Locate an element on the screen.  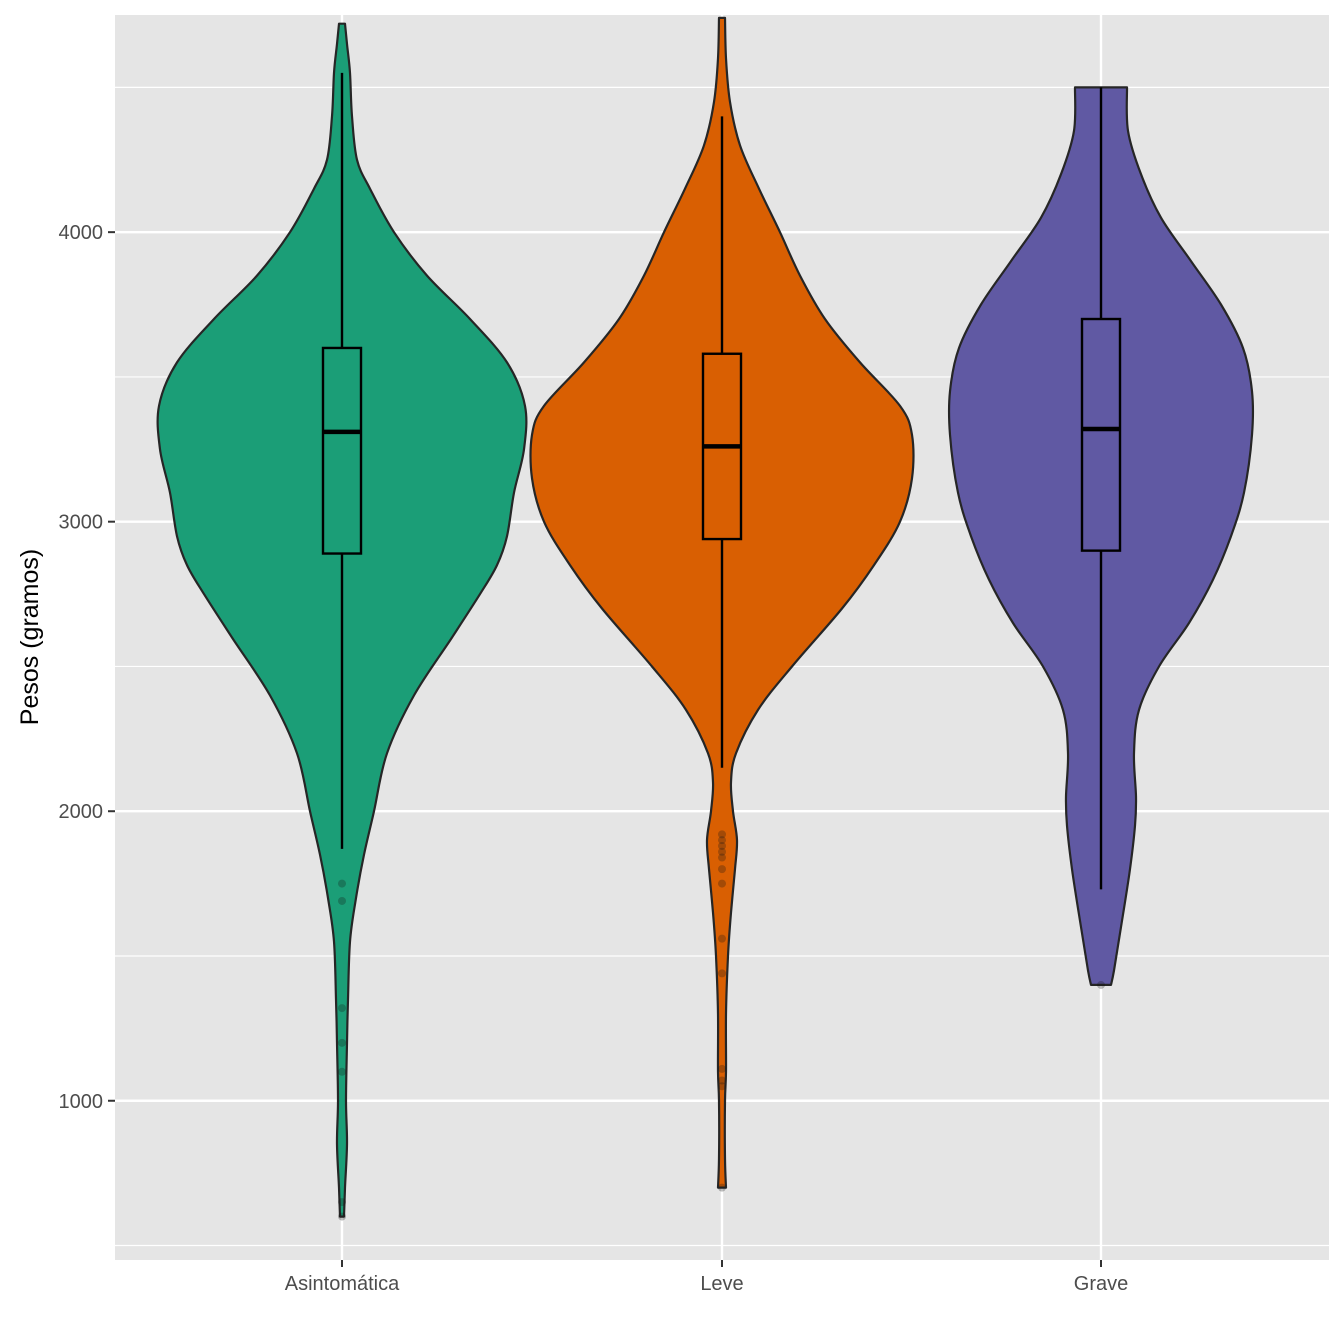
y-tick-label: 2000 is located at coordinates (81, 812).